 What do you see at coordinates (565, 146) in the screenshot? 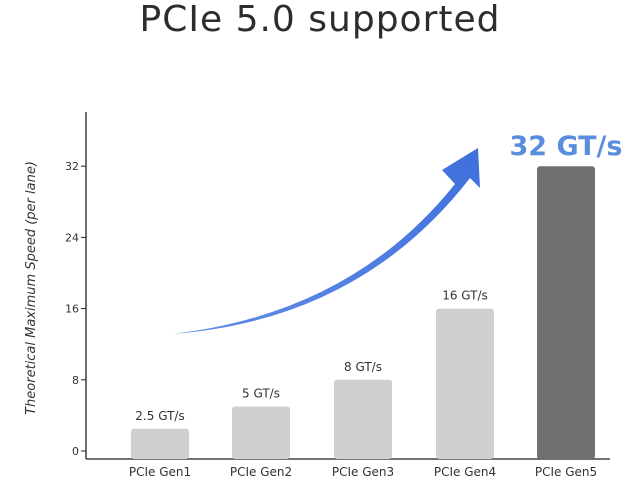
I see `data-label-highlight: 32 GT/s` at bounding box center [565, 146].